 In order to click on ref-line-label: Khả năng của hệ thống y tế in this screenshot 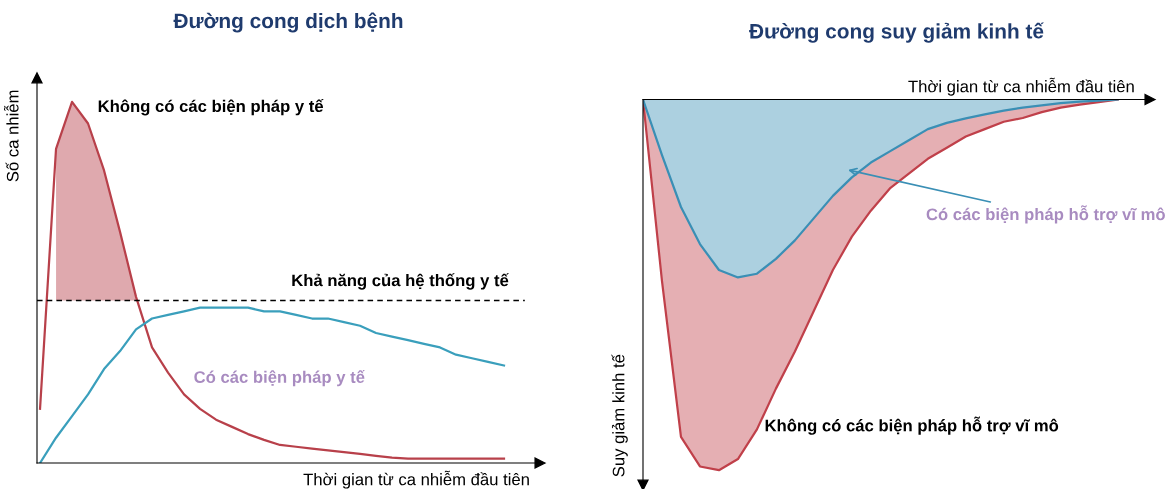, I will do `click(400, 281)`.